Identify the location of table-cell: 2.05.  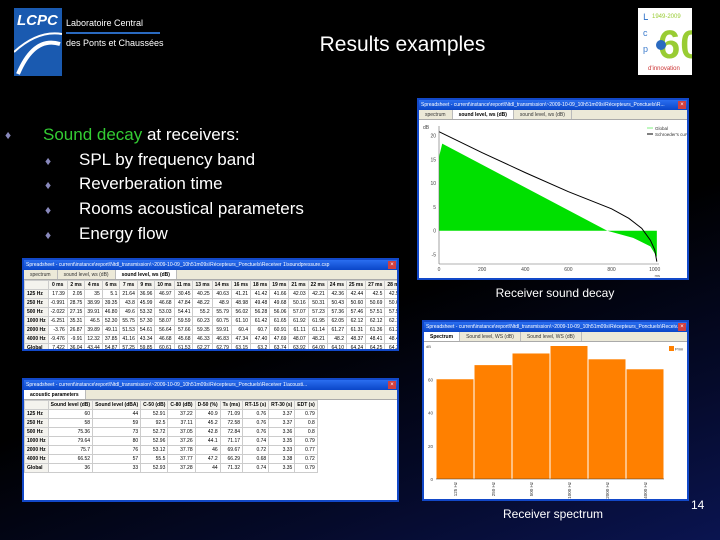
(76, 294).